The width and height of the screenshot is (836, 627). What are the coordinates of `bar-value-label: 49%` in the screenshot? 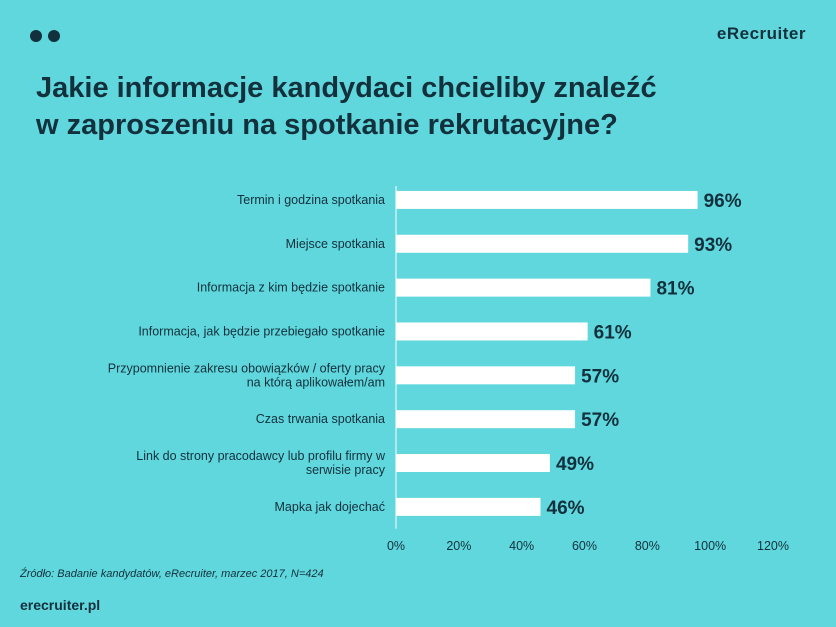 It's located at (575, 464).